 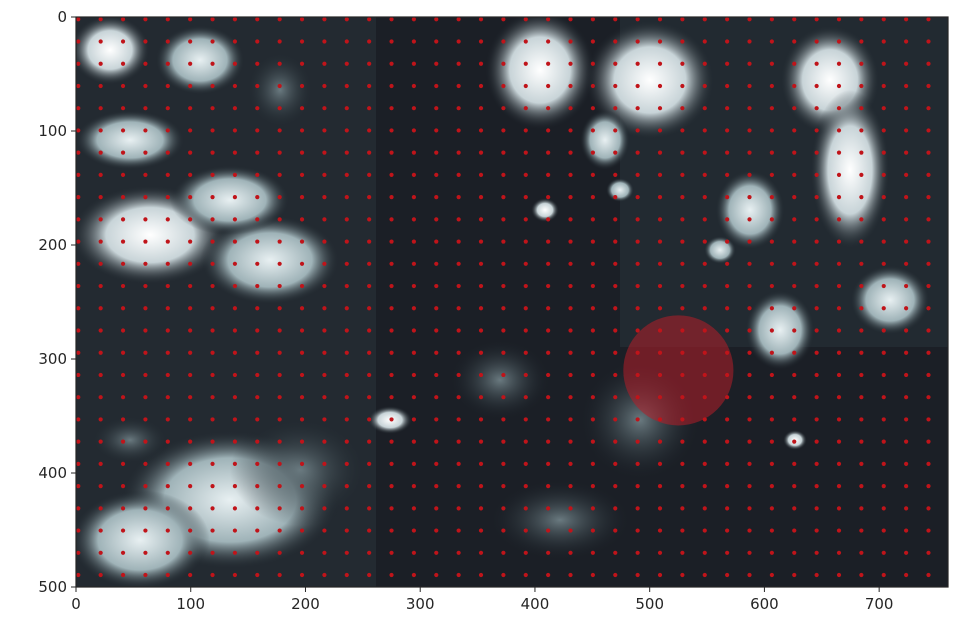 I want to click on x-tick-label: 0, so click(x=76, y=604).